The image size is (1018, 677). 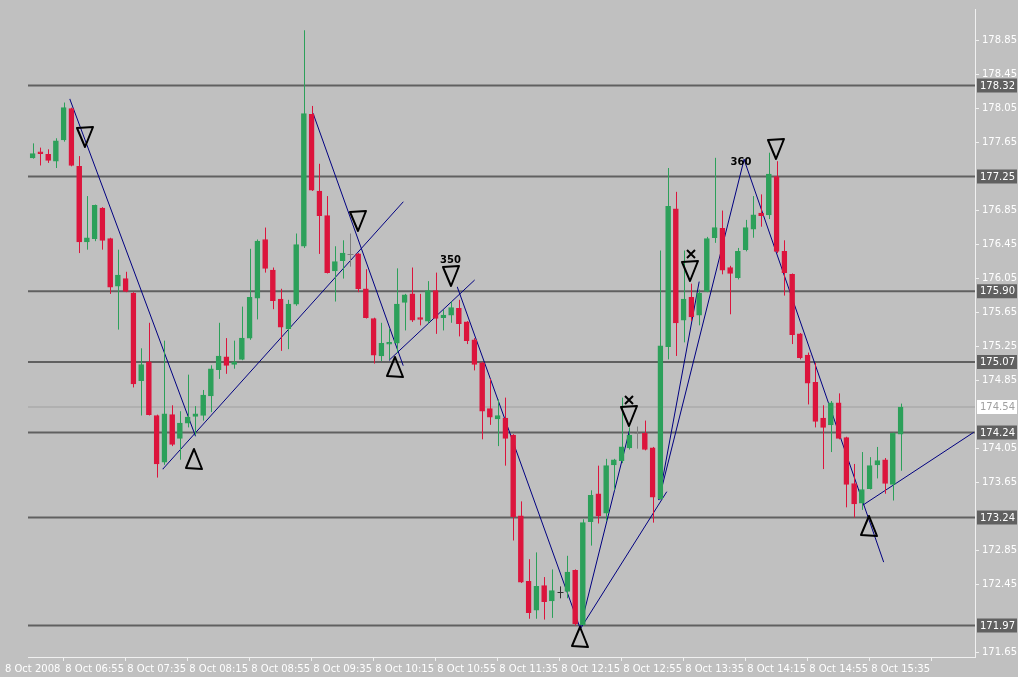 What do you see at coordinates (999, 74) in the screenshot?
I see `y-tick-label: 178.45` at bounding box center [999, 74].